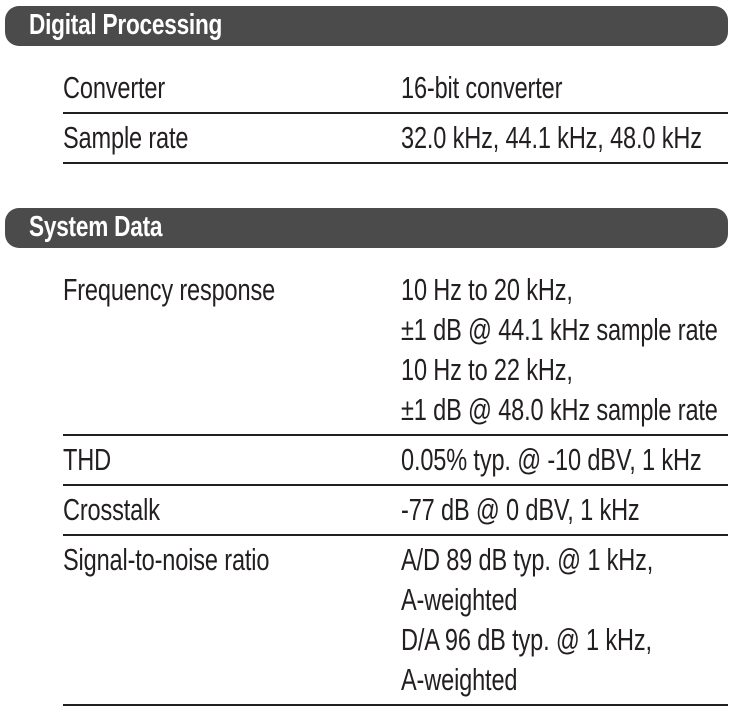  What do you see at coordinates (395, 461) in the screenshot?
I see `spec-row-thd: THD 0.05% typ. @ -10 dBV, 1 kHz` at bounding box center [395, 461].